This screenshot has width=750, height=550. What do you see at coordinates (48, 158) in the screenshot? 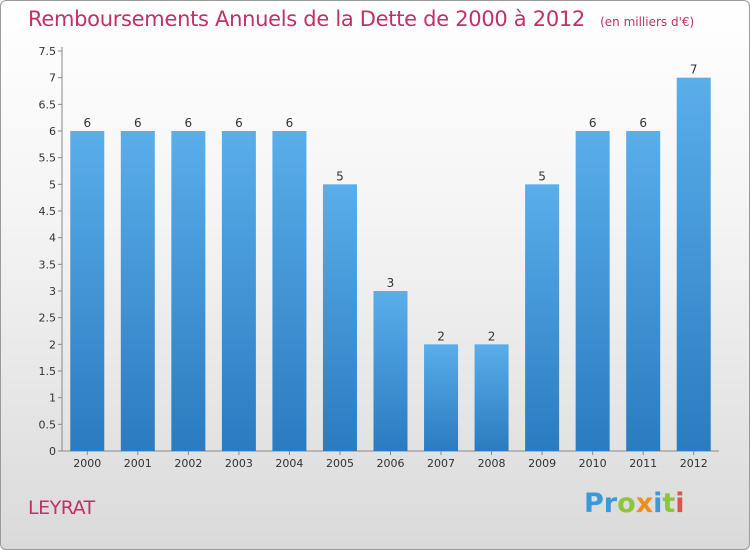
I see `y-tick-label: 5.5` at bounding box center [48, 158].